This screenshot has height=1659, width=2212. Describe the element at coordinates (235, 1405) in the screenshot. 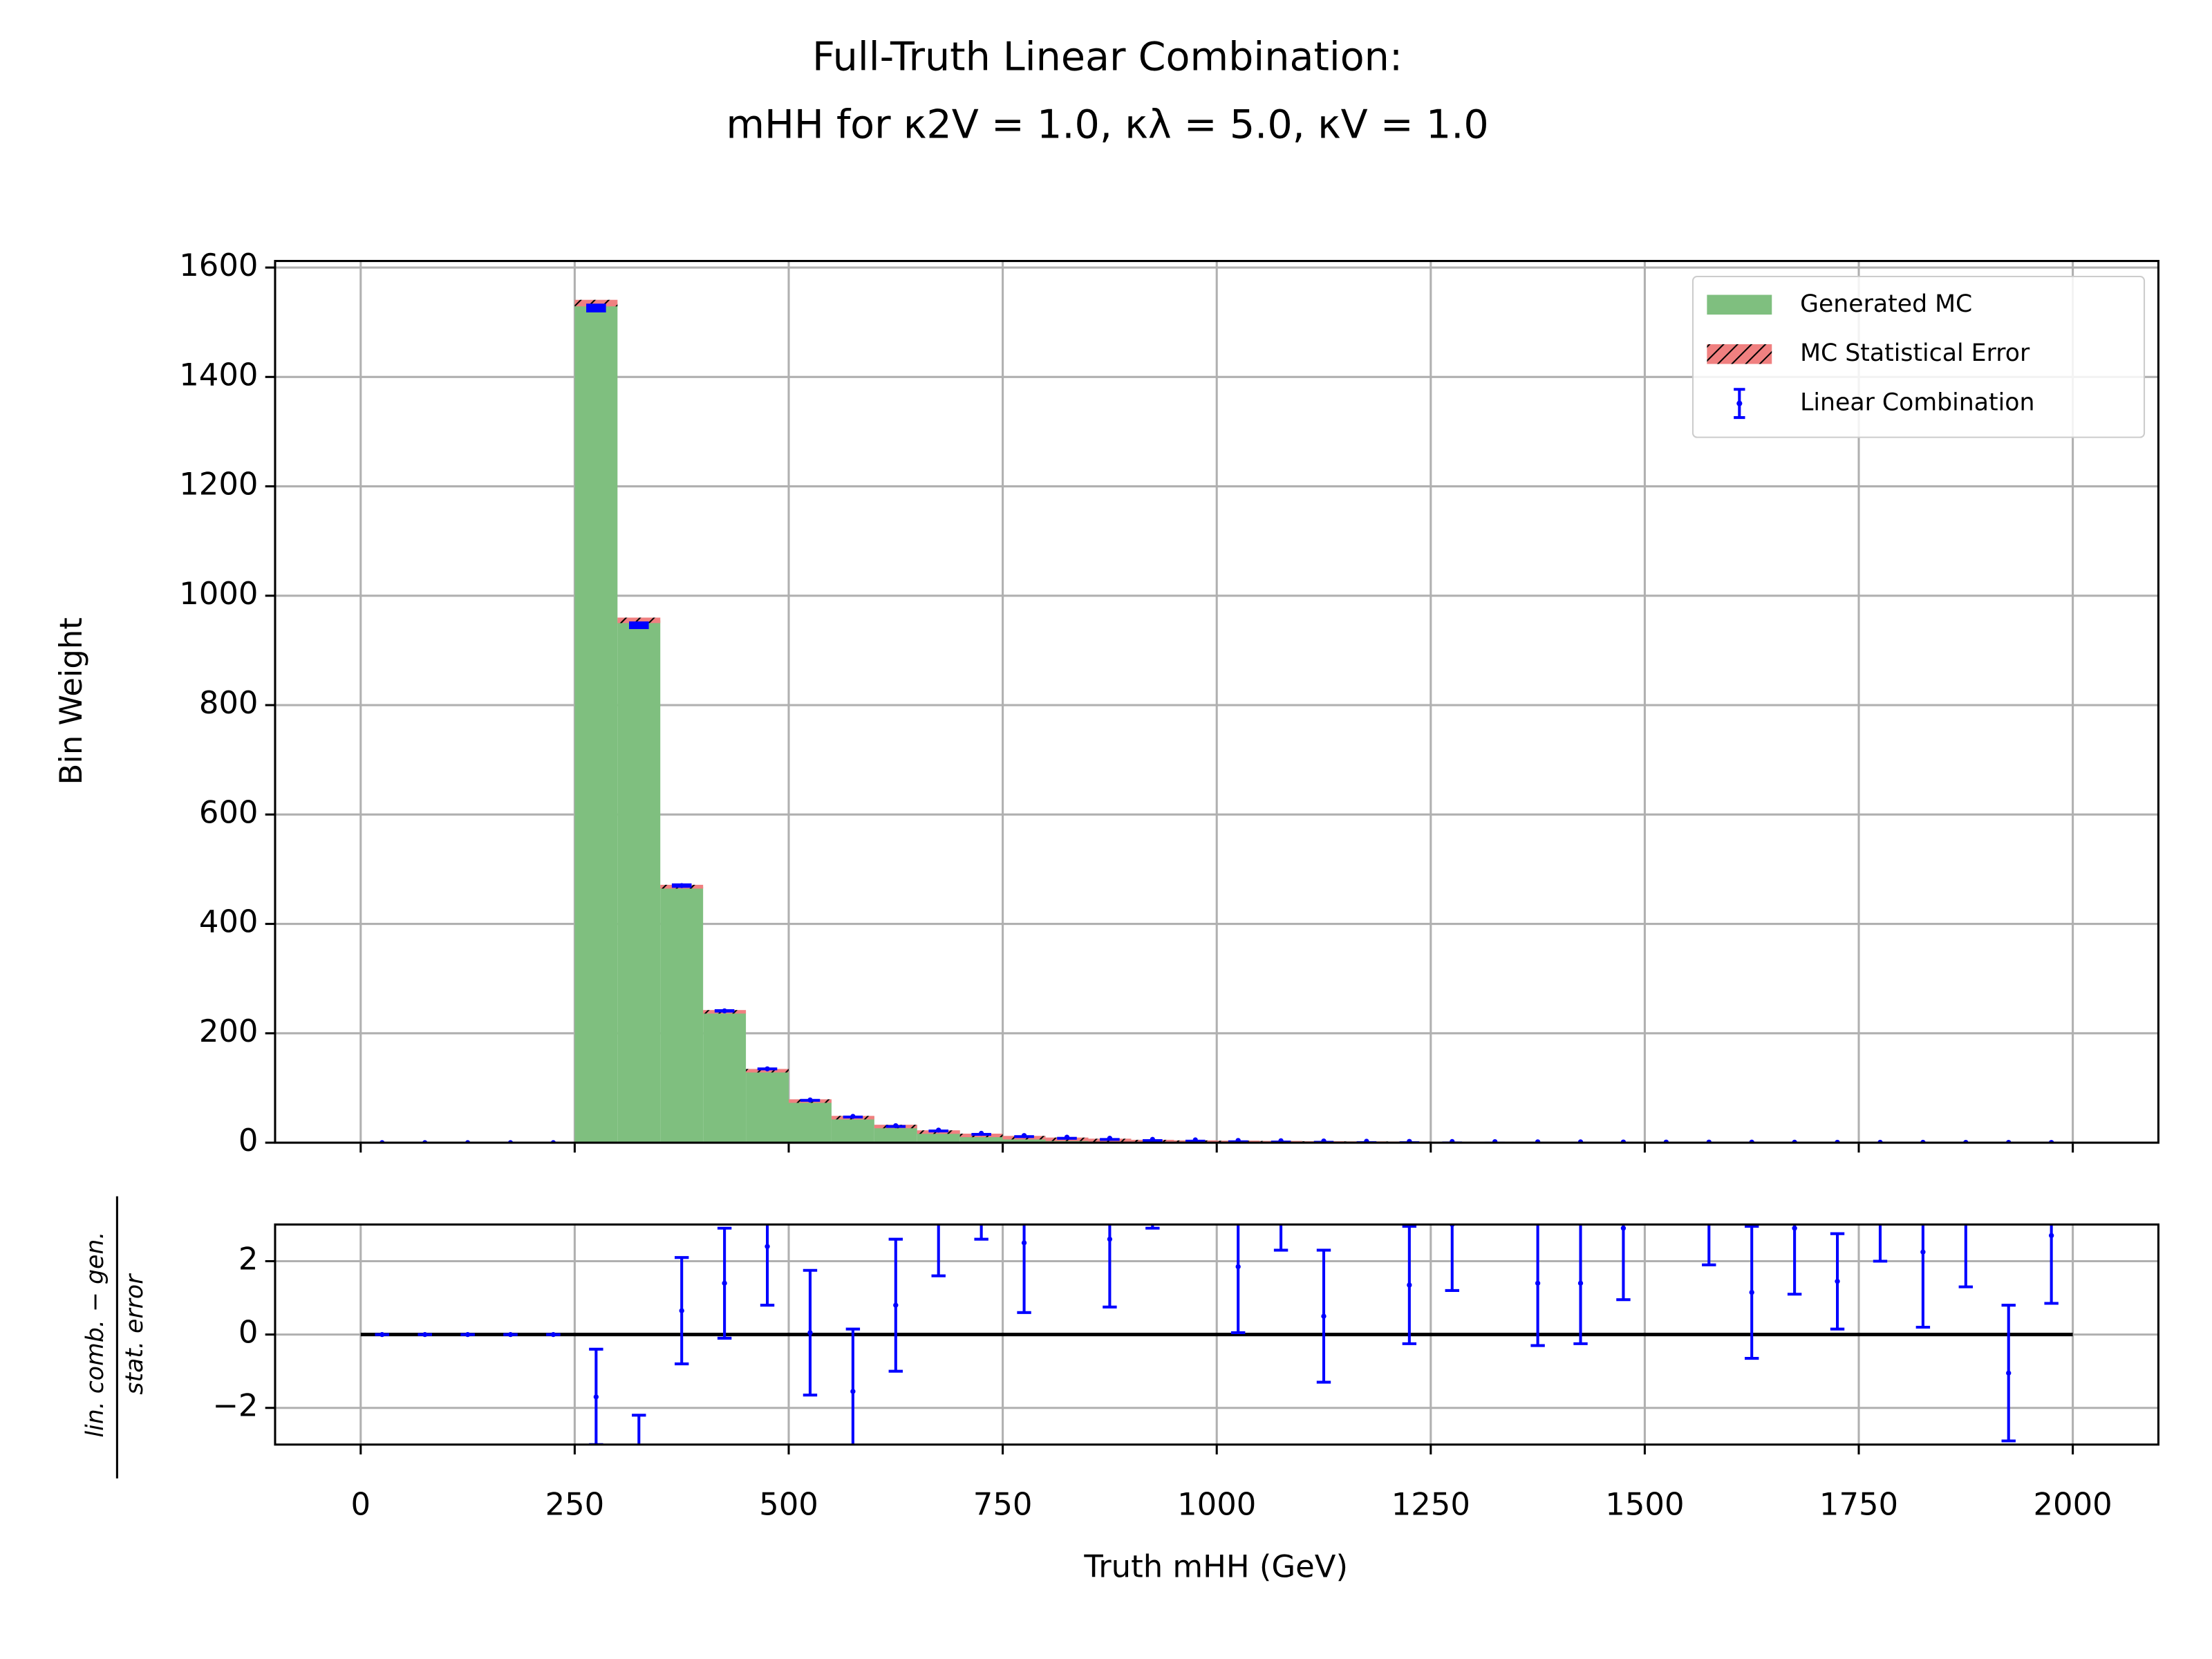

I see `y-tick-label: −2` at that location.